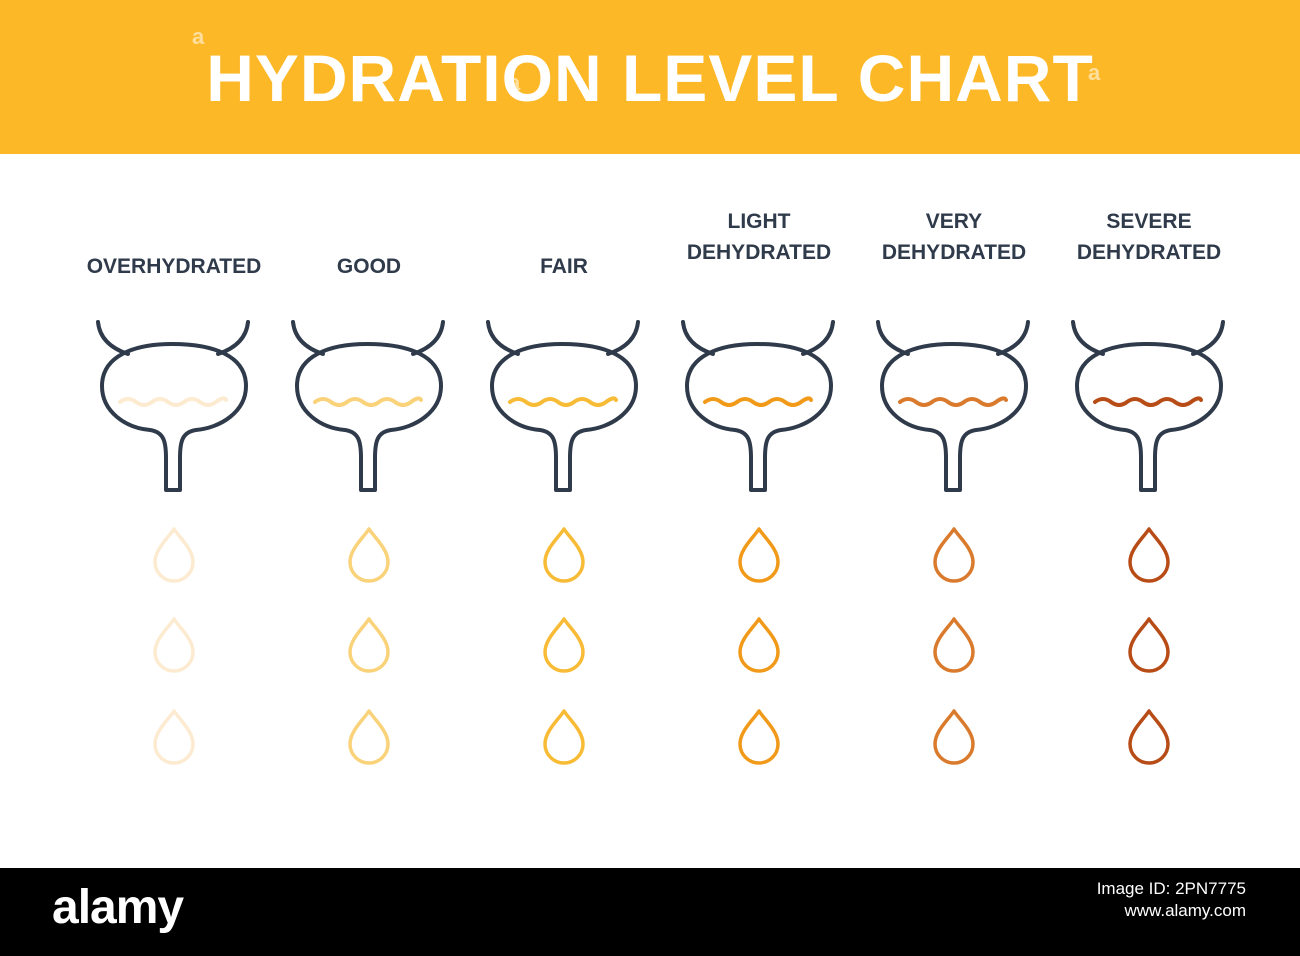 This screenshot has width=1300, height=956. Describe the element at coordinates (759, 221) in the screenshot. I see `level-label-line: LIGHT` at that location.